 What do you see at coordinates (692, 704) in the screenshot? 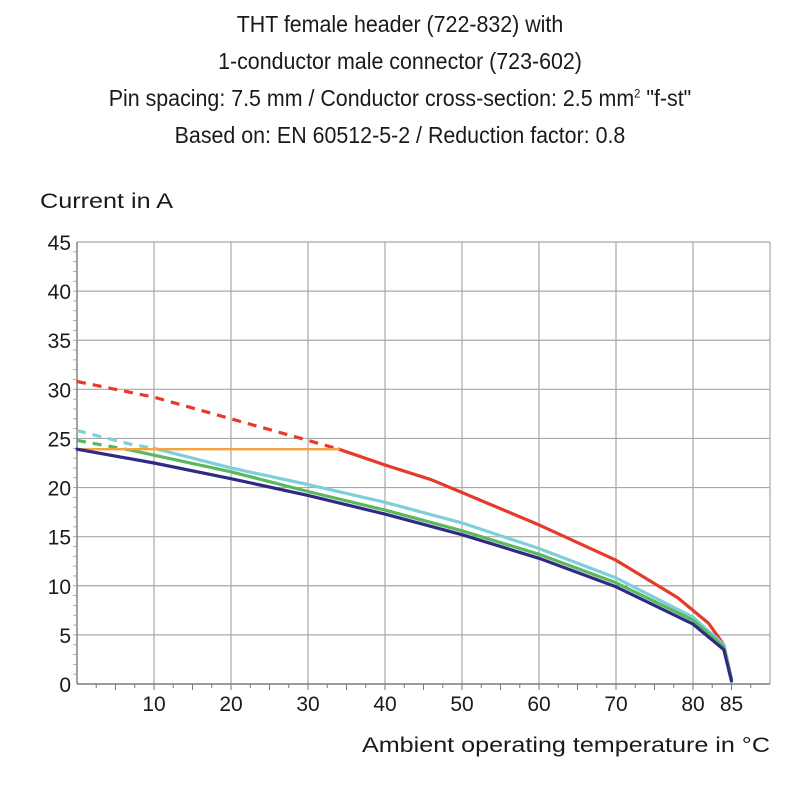
I see `x-tick-label: 80` at bounding box center [692, 704].